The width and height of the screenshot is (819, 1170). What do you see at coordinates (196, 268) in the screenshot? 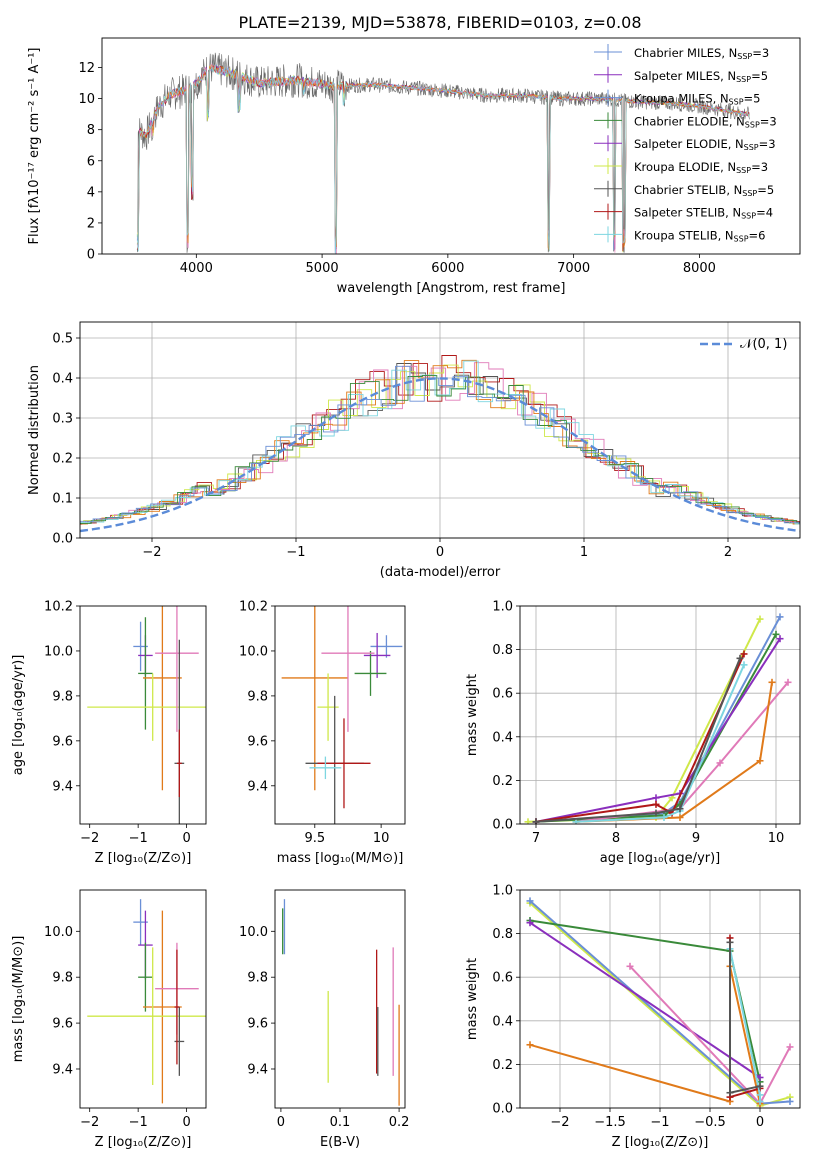
I see `x-tick-label: 4000` at bounding box center [196, 268].